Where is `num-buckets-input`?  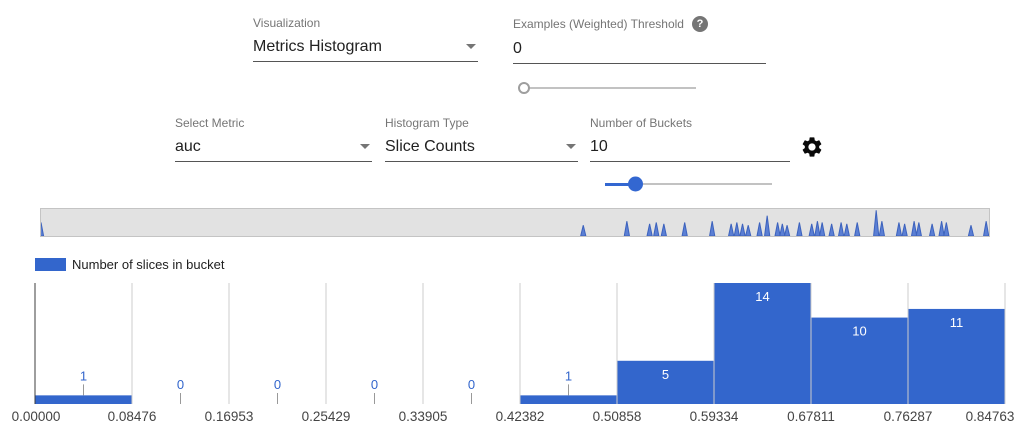
num-buckets-input is located at coordinates (690, 146).